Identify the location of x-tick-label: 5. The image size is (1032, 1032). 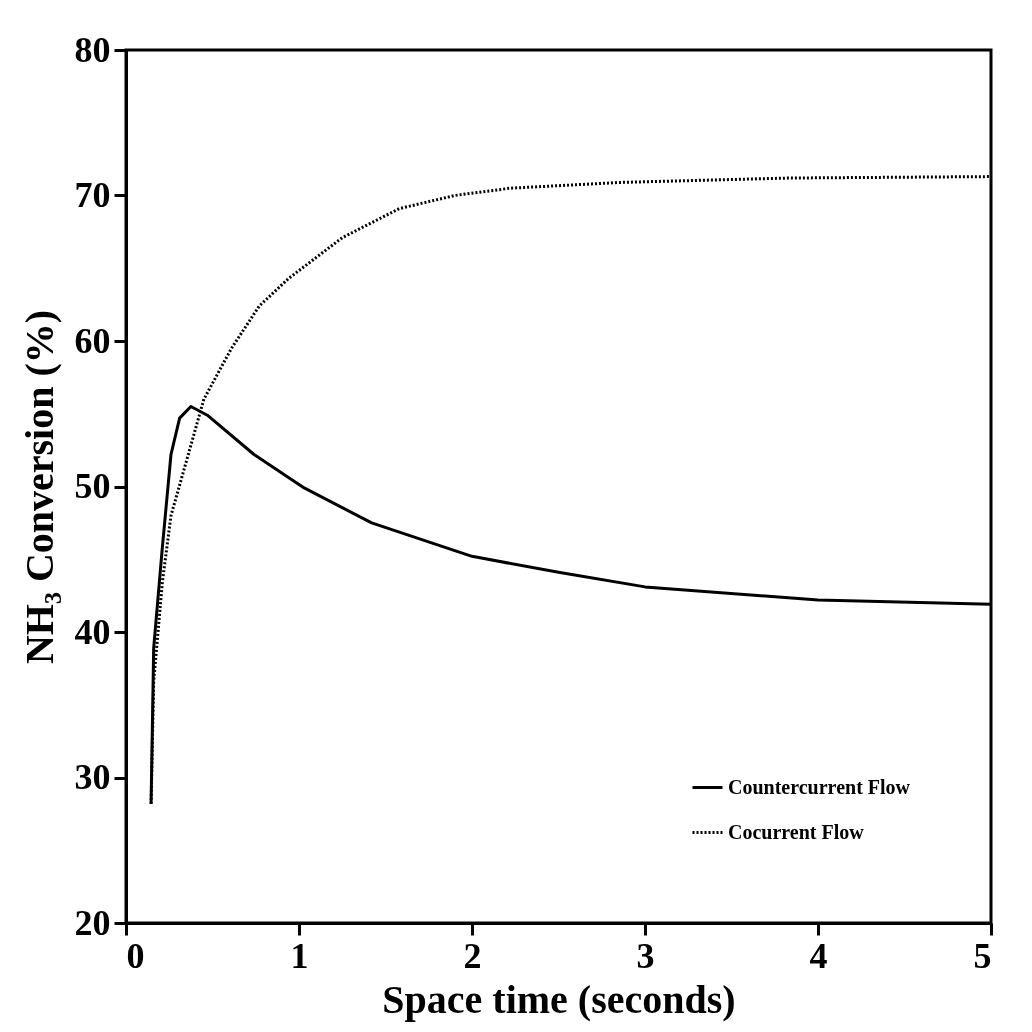
(982, 955).